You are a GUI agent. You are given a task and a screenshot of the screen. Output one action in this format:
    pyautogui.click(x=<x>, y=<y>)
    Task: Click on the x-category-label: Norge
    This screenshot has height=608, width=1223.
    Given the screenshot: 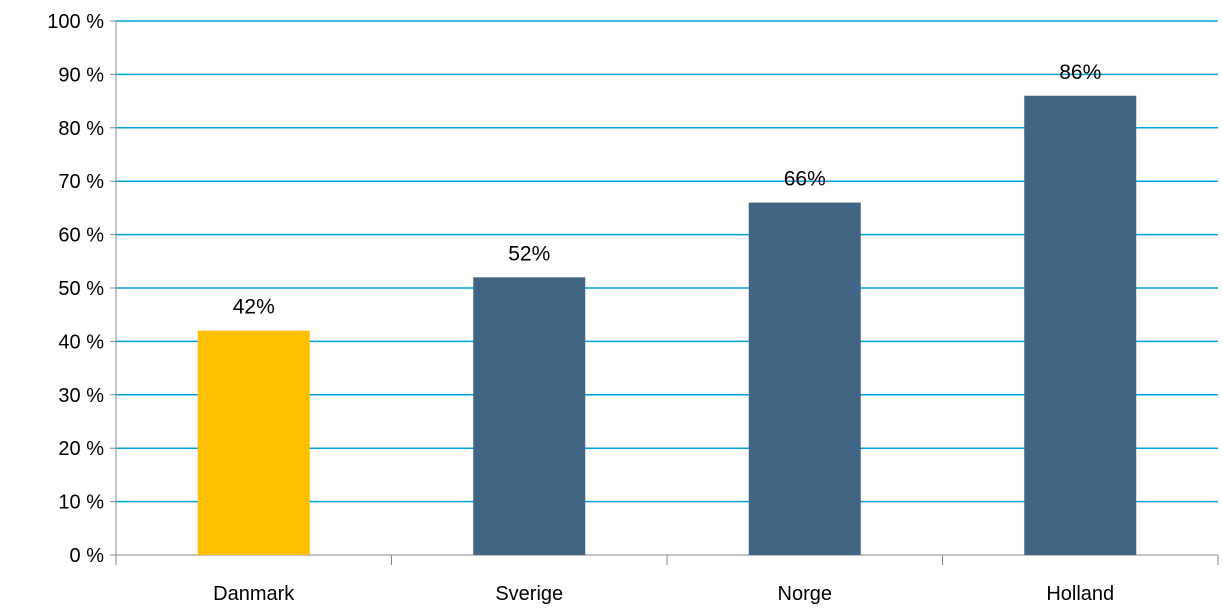 What is the action you would take?
    pyautogui.click(x=805, y=594)
    